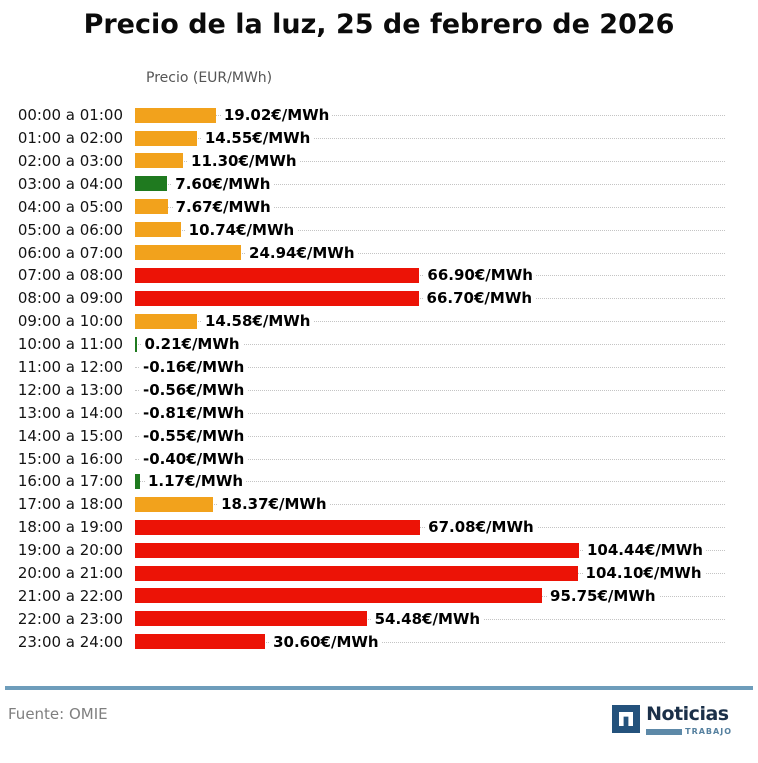  I want to click on price-value-label: 14.58€/MWh, so click(257, 321).